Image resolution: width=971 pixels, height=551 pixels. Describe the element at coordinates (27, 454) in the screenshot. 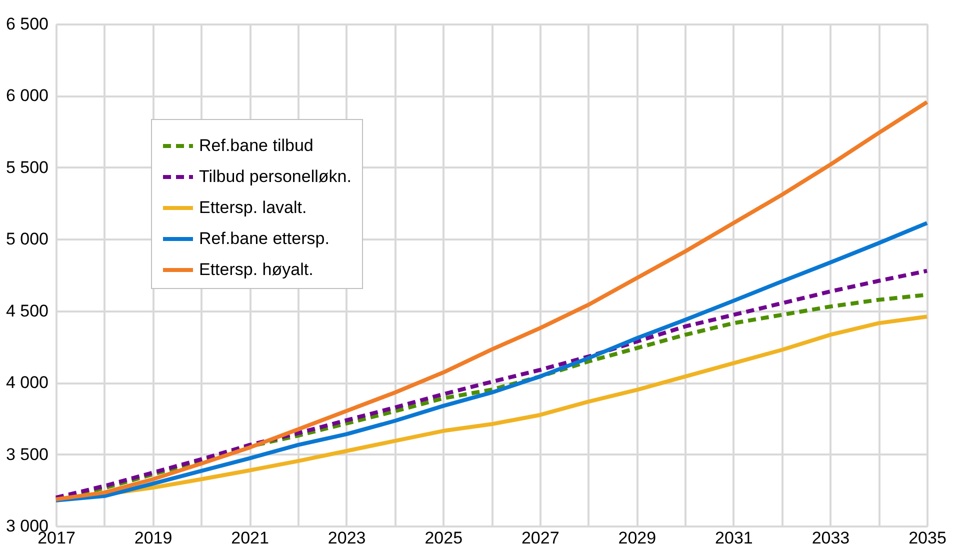

I see `y-tick-label: 3 500` at that location.